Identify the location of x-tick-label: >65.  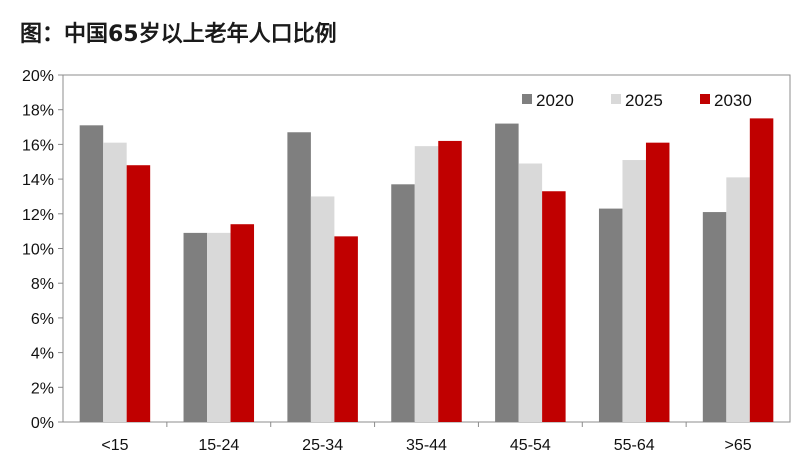
(738, 445).